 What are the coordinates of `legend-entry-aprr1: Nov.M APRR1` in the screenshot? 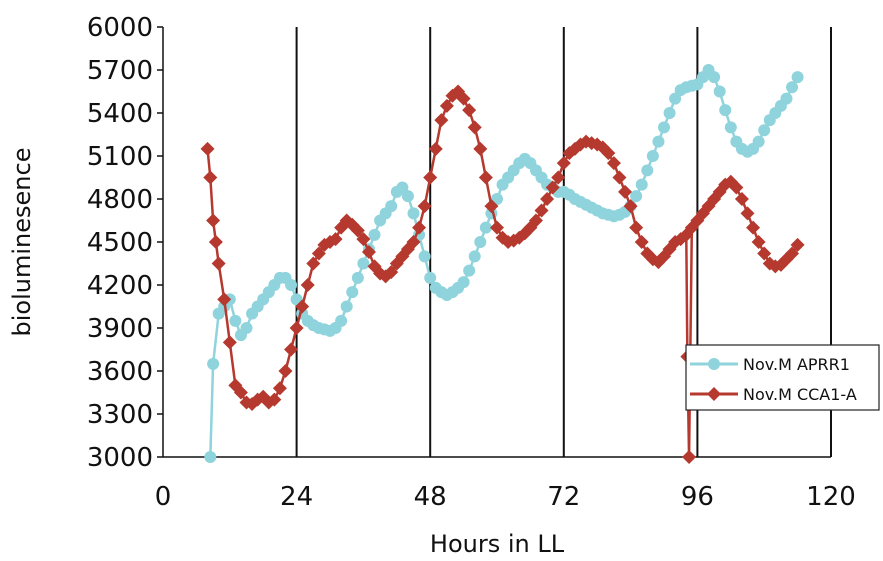 It's located at (770, 364).